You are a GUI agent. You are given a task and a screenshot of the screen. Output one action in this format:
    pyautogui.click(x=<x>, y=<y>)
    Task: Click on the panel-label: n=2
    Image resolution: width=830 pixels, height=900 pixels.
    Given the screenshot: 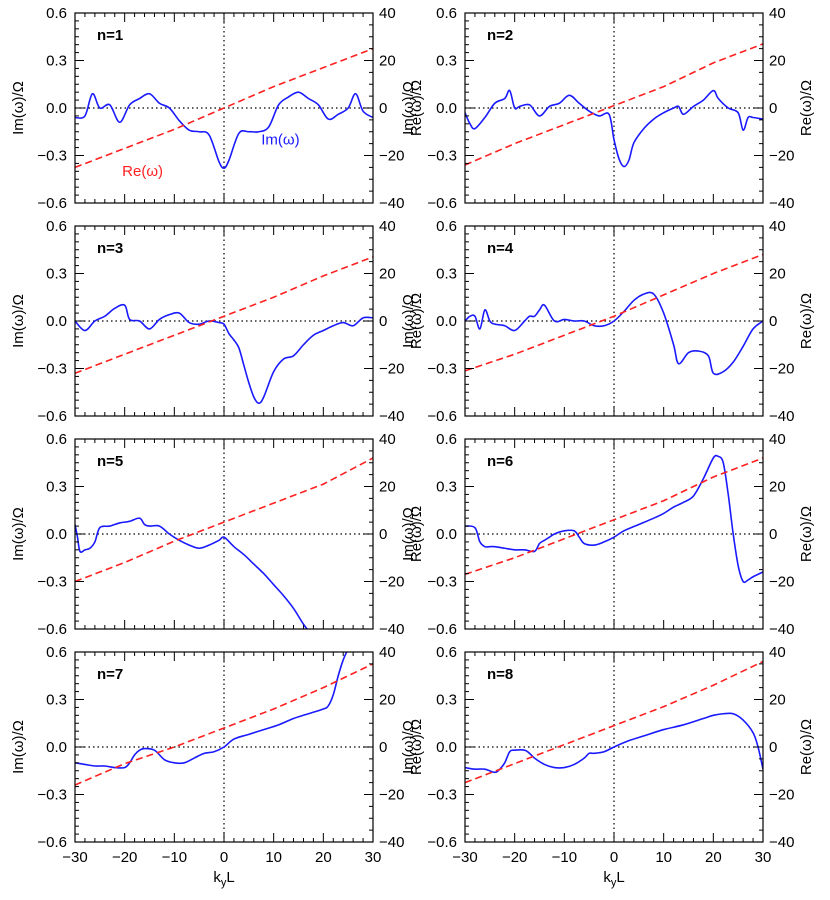 What is the action you would take?
    pyautogui.click(x=500, y=35)
    